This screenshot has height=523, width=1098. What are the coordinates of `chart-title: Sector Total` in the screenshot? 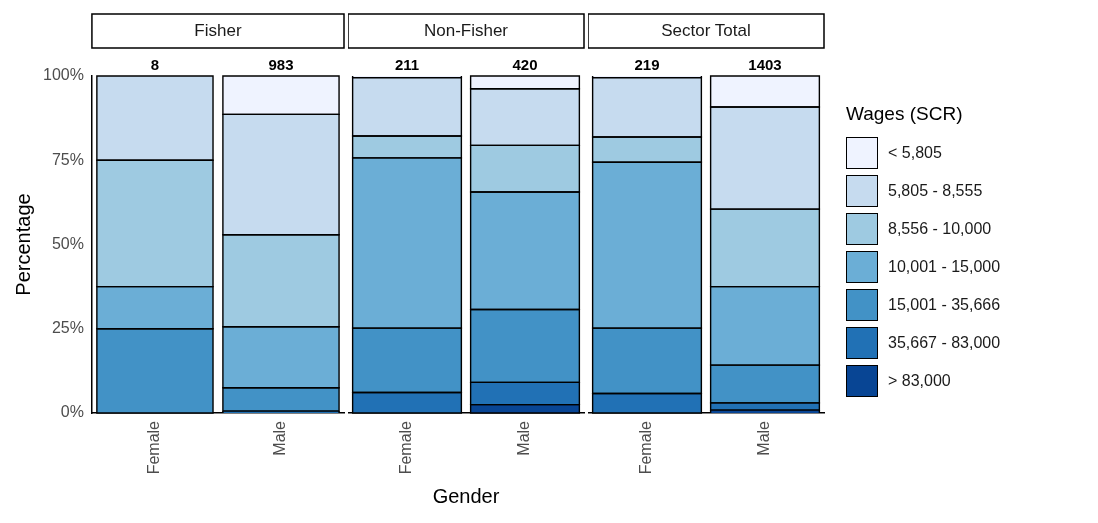 It's located at (706, 30).